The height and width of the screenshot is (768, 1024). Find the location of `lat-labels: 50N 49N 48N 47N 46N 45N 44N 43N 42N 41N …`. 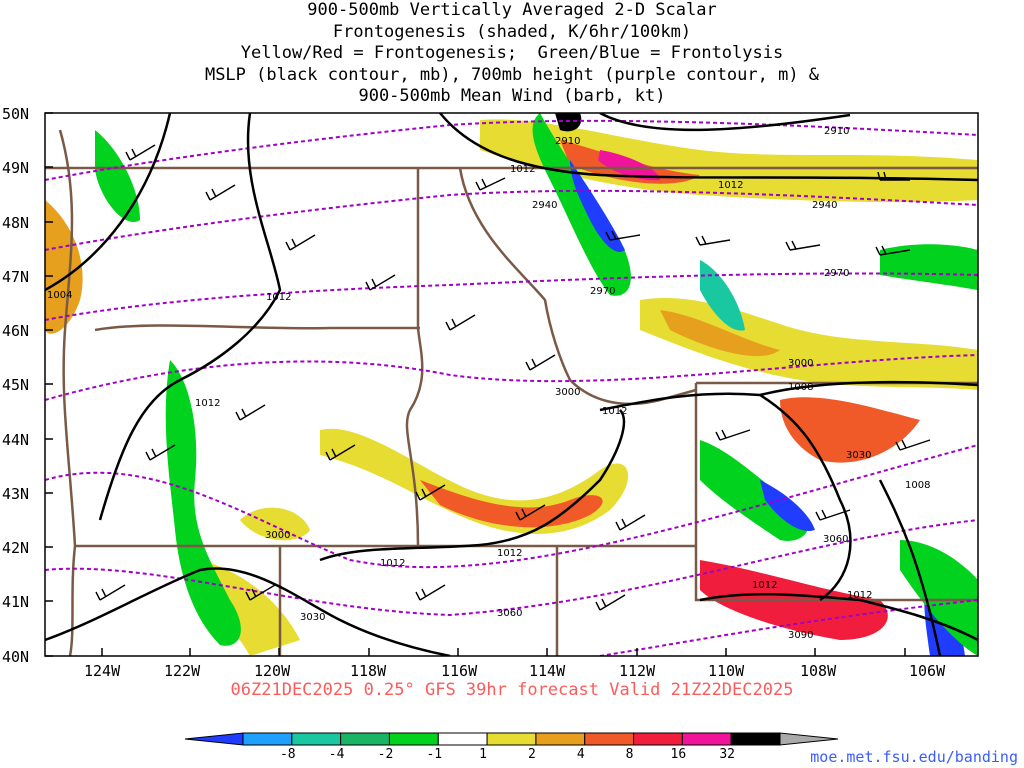

lat-labels: 50N 49N 48N 47N 46N 45N 44N 43N 42N 41N … is located at coordinates (15, 385).